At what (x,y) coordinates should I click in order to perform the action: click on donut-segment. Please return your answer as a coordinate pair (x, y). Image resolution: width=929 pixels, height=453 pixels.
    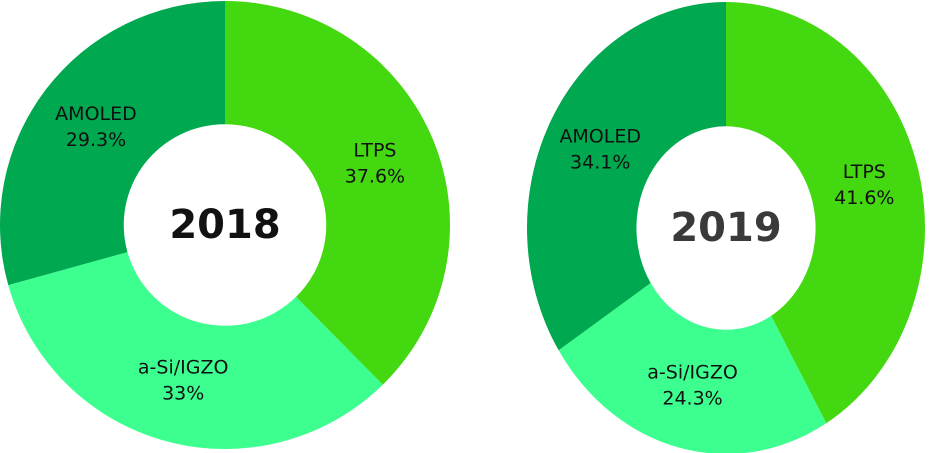
    Looking at the image, I should click on (692, 368).